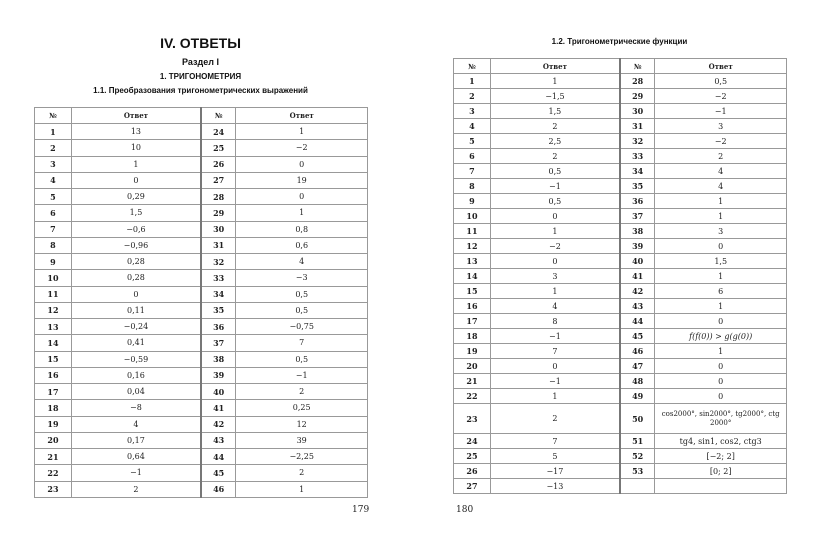 Image resolution: width=820 pixels, height=553 pixels. I want to click on table-row: 18 −8 41 0,25, so click(201, 408).